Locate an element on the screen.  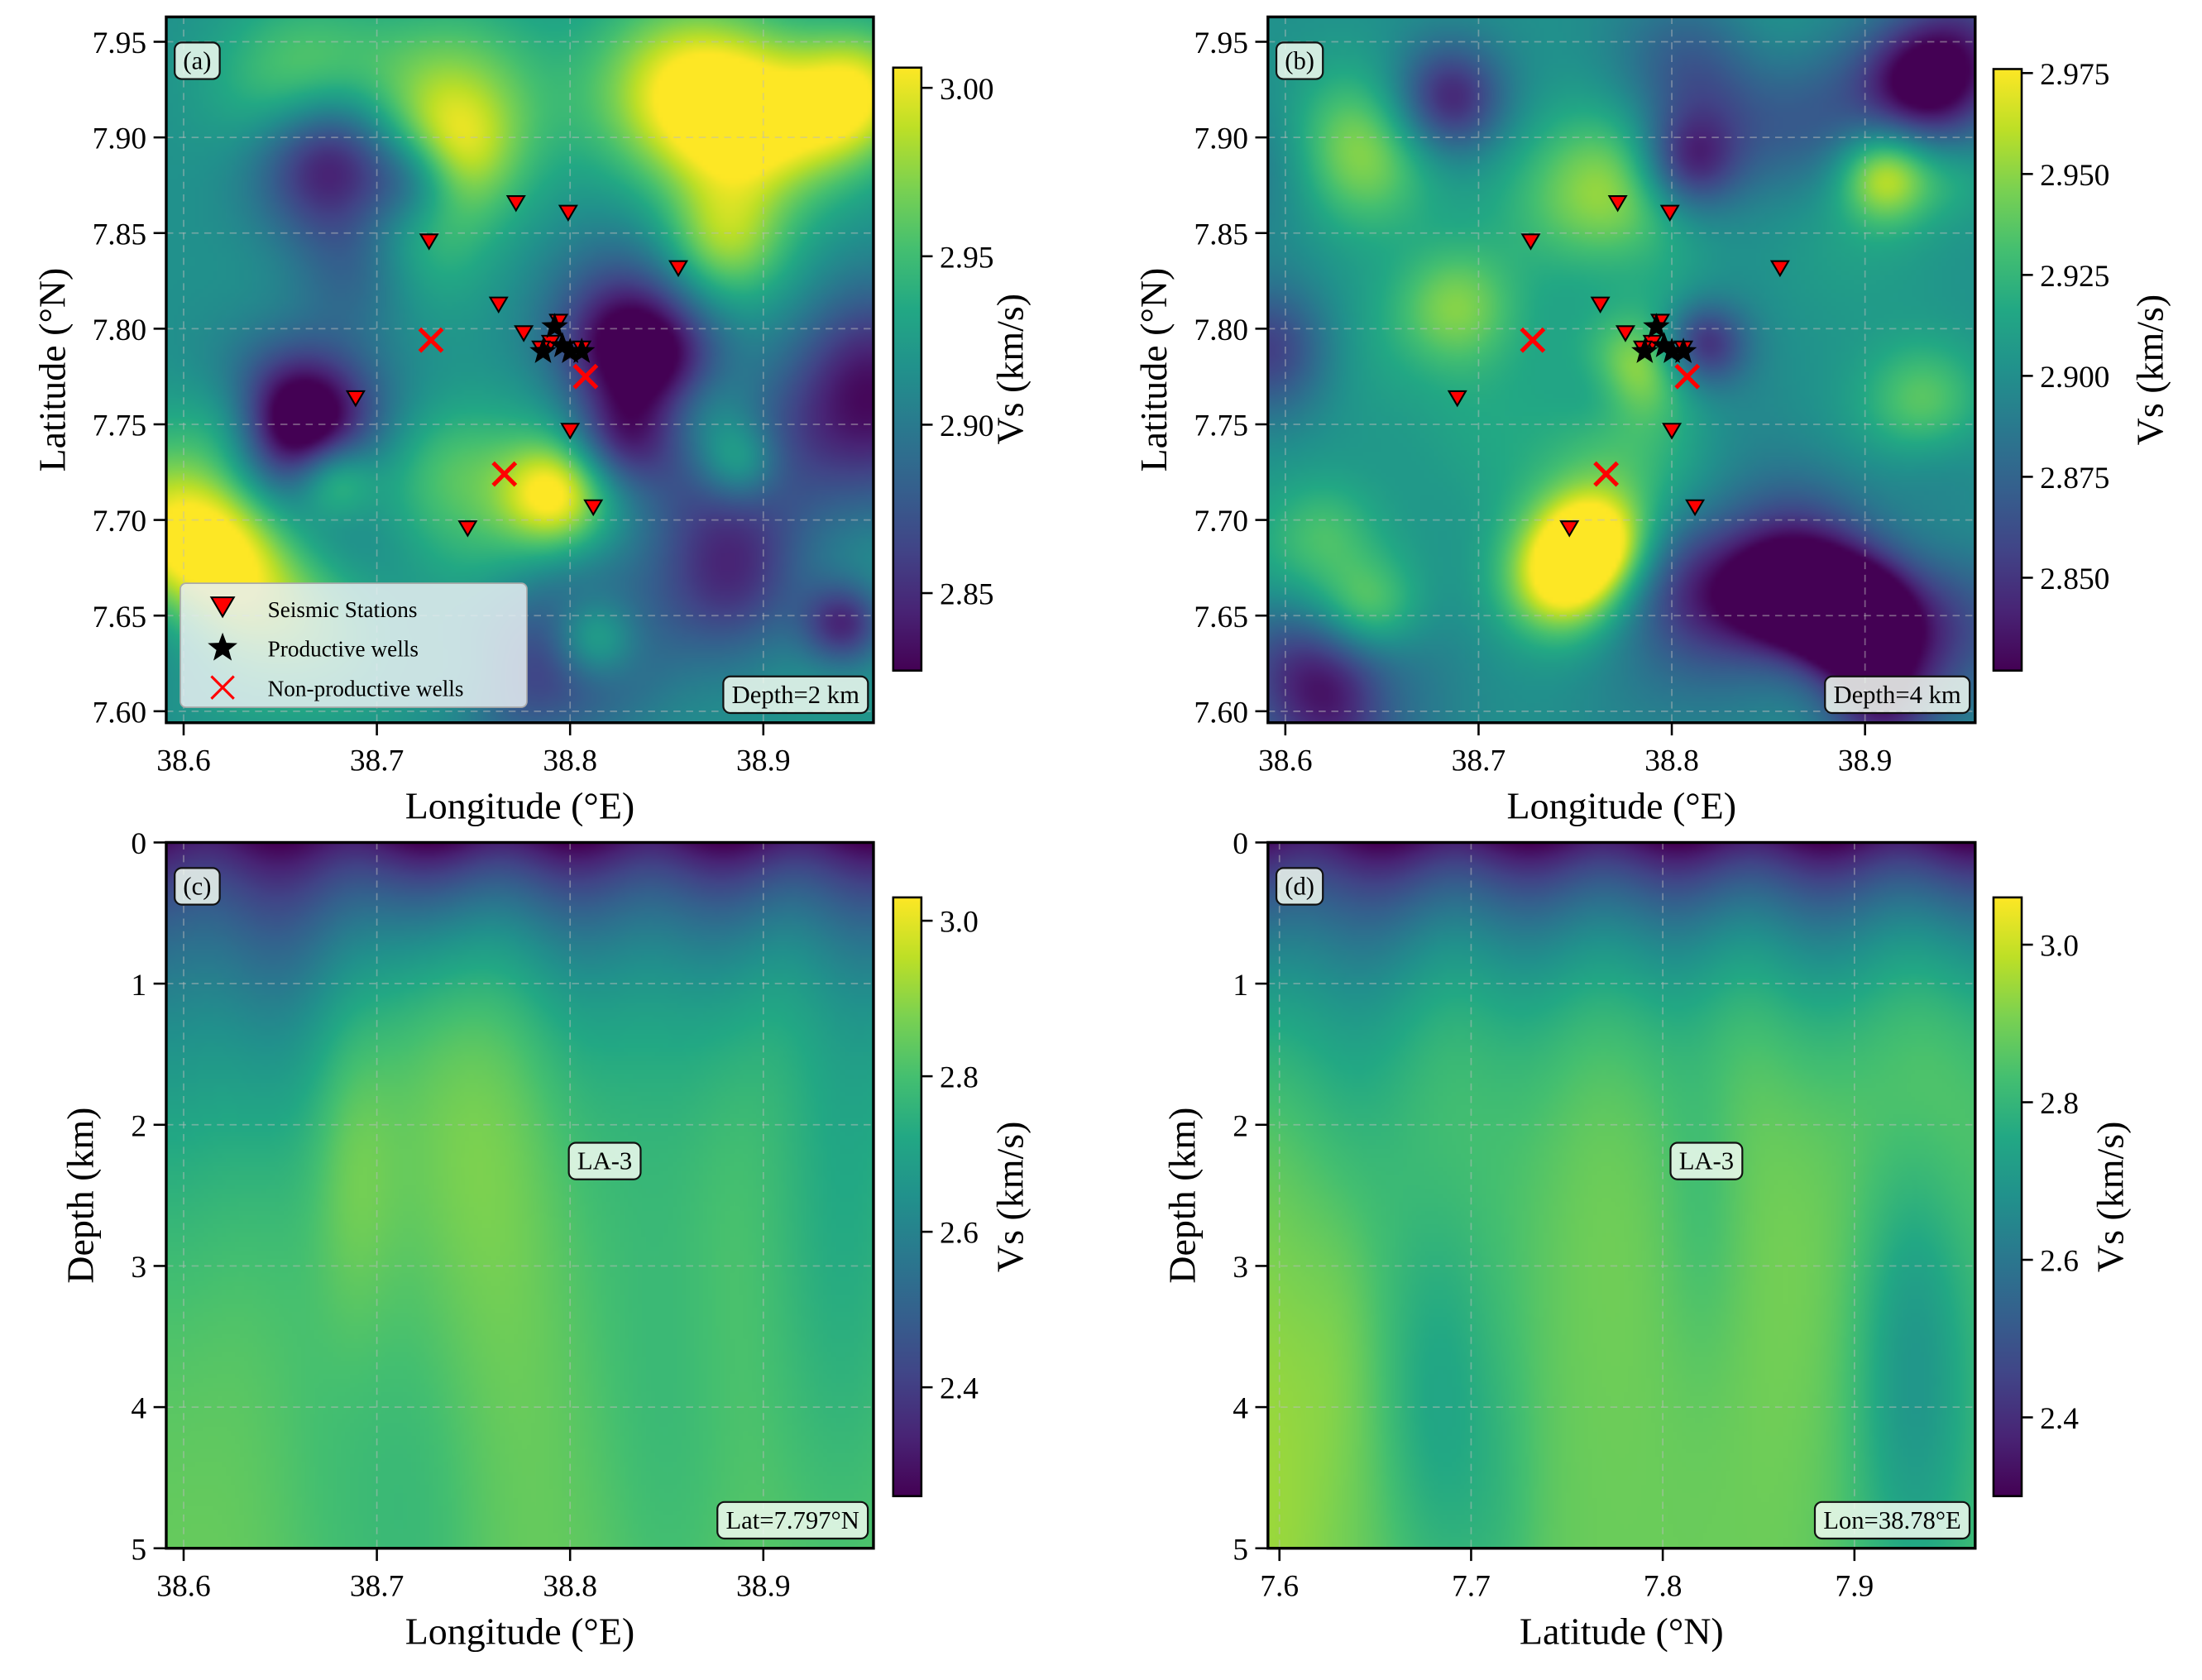
colorbar: 2.4 2.6 2.8 3.0 Vs (km/s) is located at coordinates (2062, 1197).